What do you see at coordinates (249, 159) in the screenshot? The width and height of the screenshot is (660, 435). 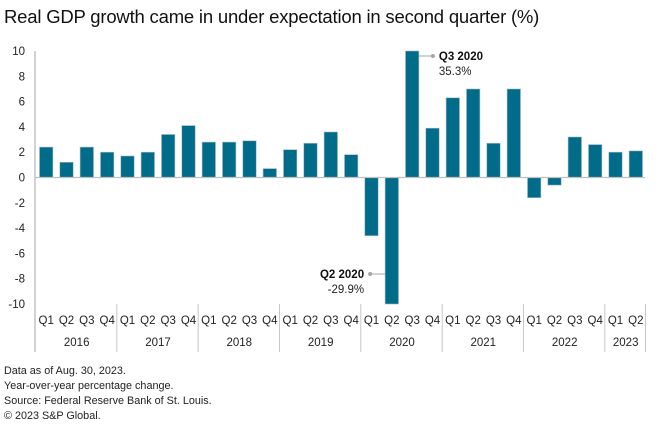 I see `bar-q11` at bounding box center [249, 159].